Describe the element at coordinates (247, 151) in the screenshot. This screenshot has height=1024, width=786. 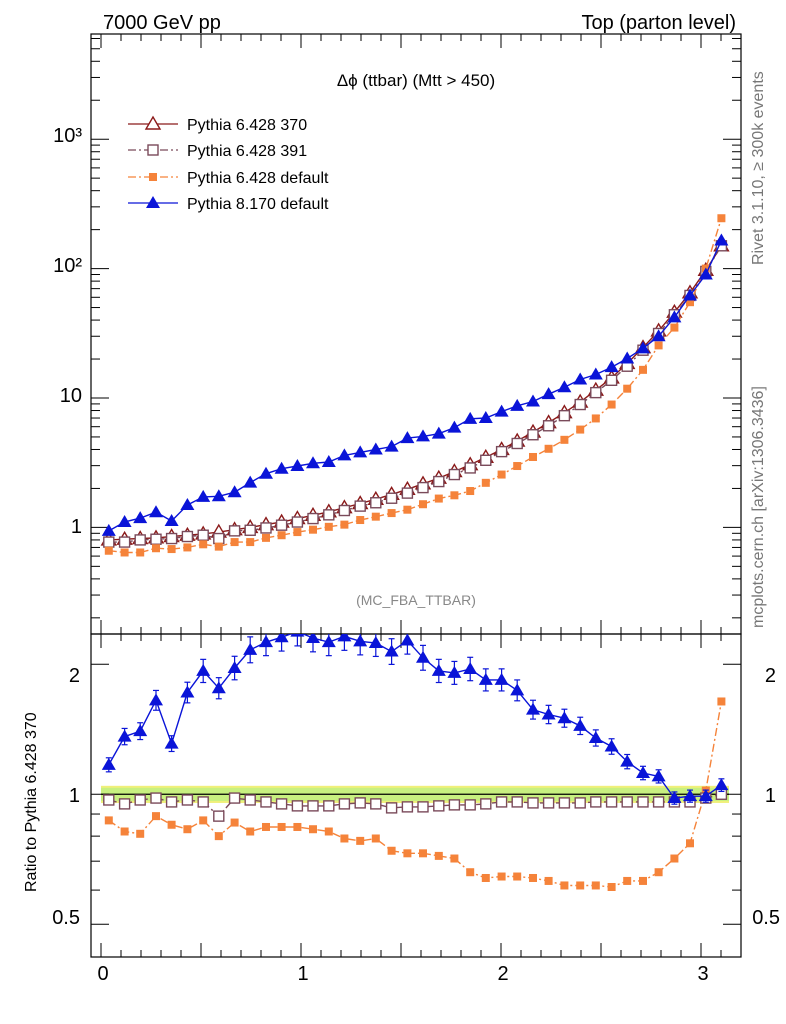
I see `legend-label: Pythia 6.428 391` at that location.